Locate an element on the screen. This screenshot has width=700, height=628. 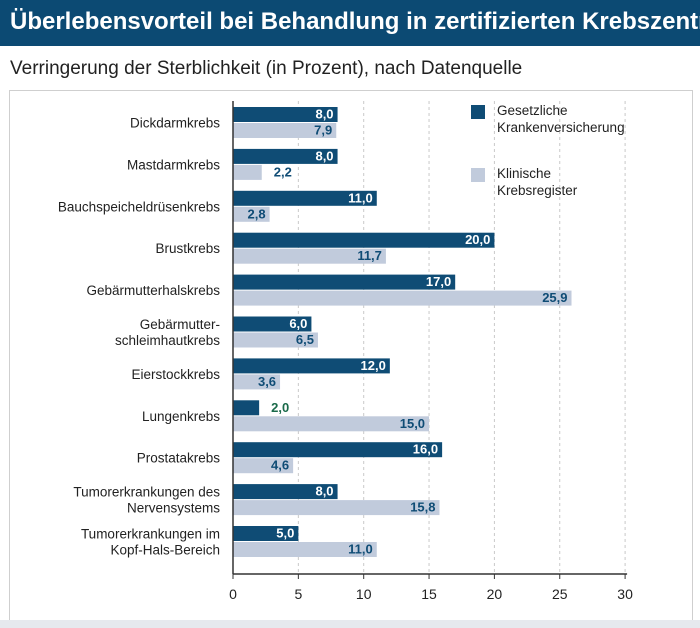
x-tick-label: 25 is located at coordinates (560, 594).